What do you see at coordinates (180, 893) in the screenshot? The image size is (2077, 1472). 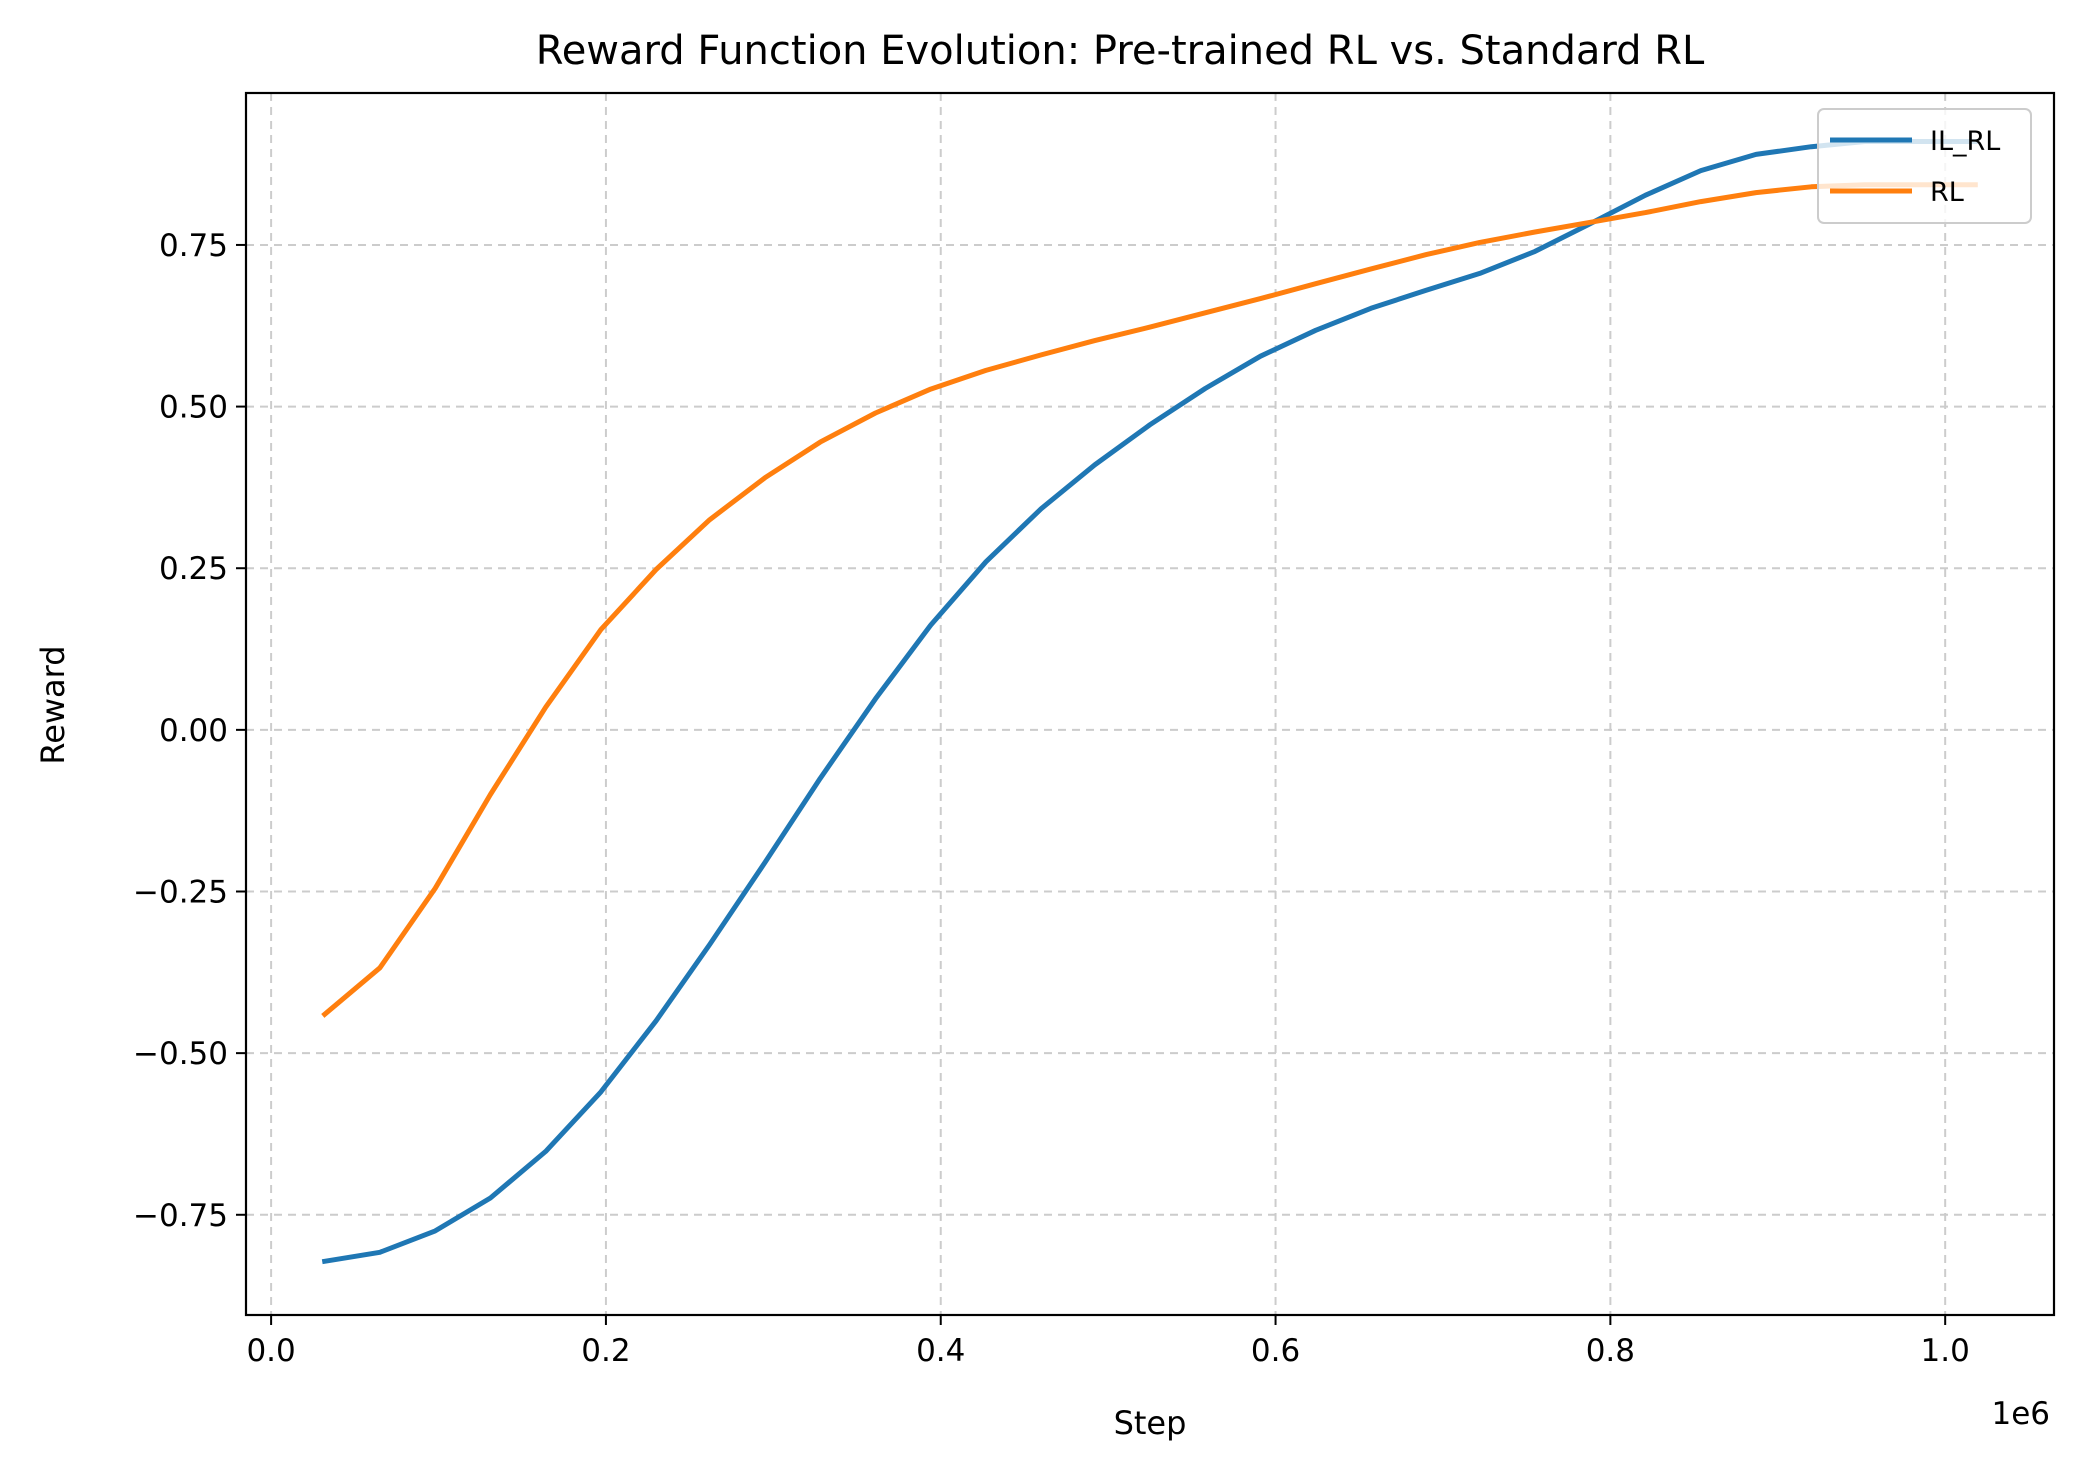 I see `y-tick-label: −0.25` at bounding box center [180, 893].